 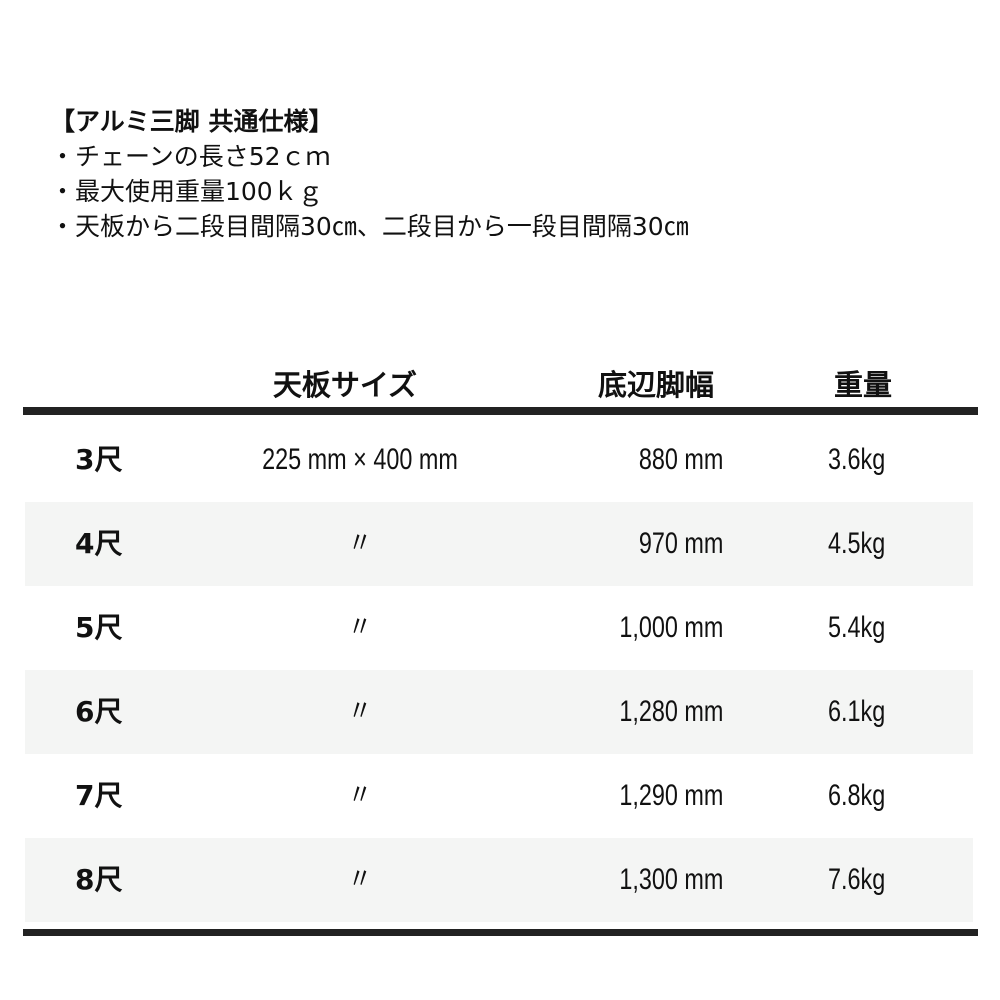 I want to click on spec-max-load: ・最大使用重量100ｋｇ, so click(x=186, y=191).